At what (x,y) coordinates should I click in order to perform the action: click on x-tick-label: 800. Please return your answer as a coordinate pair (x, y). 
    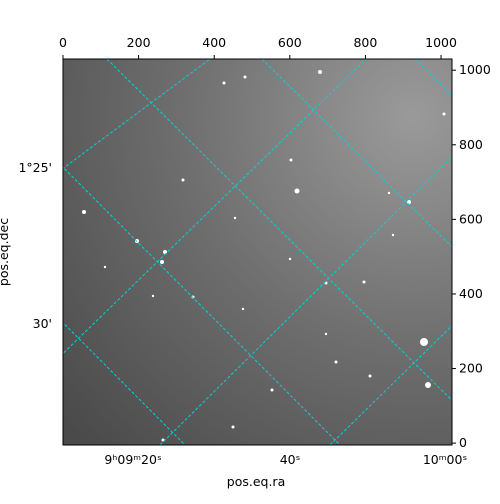
    Looking at the image, I should click on (365, 42).